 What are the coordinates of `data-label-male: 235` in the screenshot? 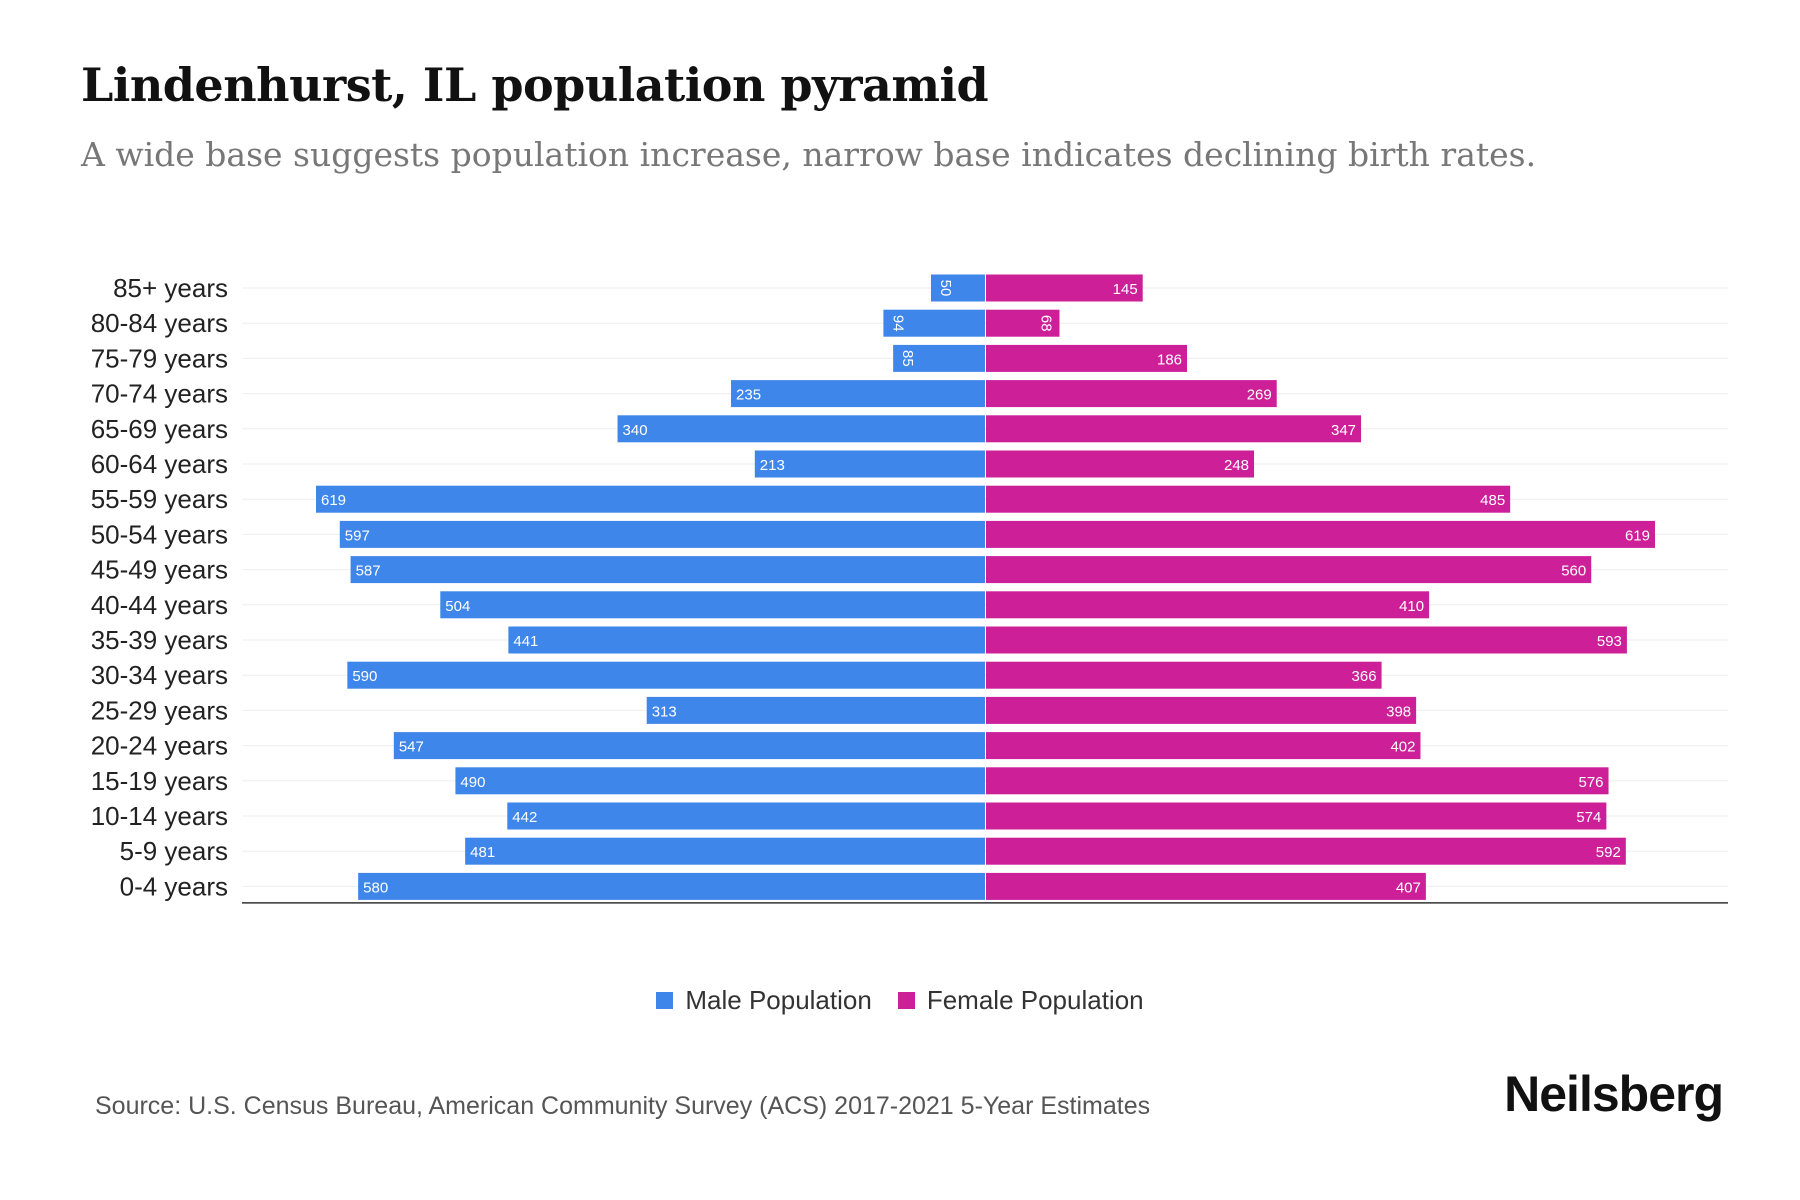 It's located at (748, 395).